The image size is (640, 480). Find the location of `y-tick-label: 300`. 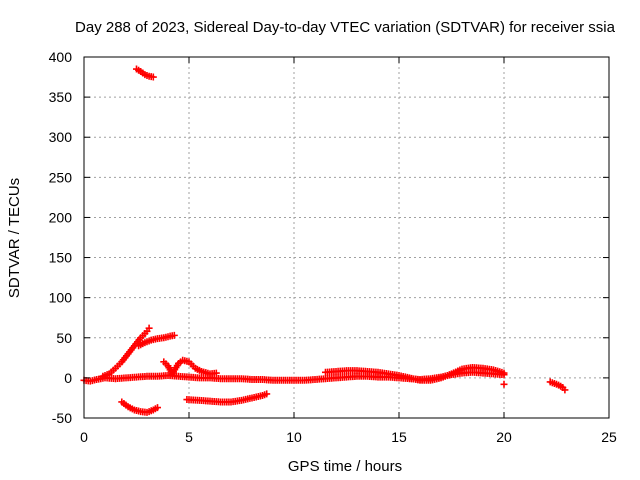

y-tick-label: 300 is located at coordinates (61, 137).